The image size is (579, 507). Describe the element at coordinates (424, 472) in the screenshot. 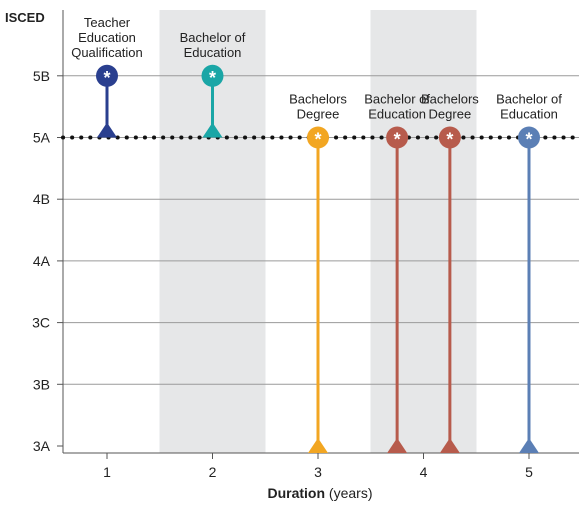

I see `x-tick-label-4: 4` at that location.